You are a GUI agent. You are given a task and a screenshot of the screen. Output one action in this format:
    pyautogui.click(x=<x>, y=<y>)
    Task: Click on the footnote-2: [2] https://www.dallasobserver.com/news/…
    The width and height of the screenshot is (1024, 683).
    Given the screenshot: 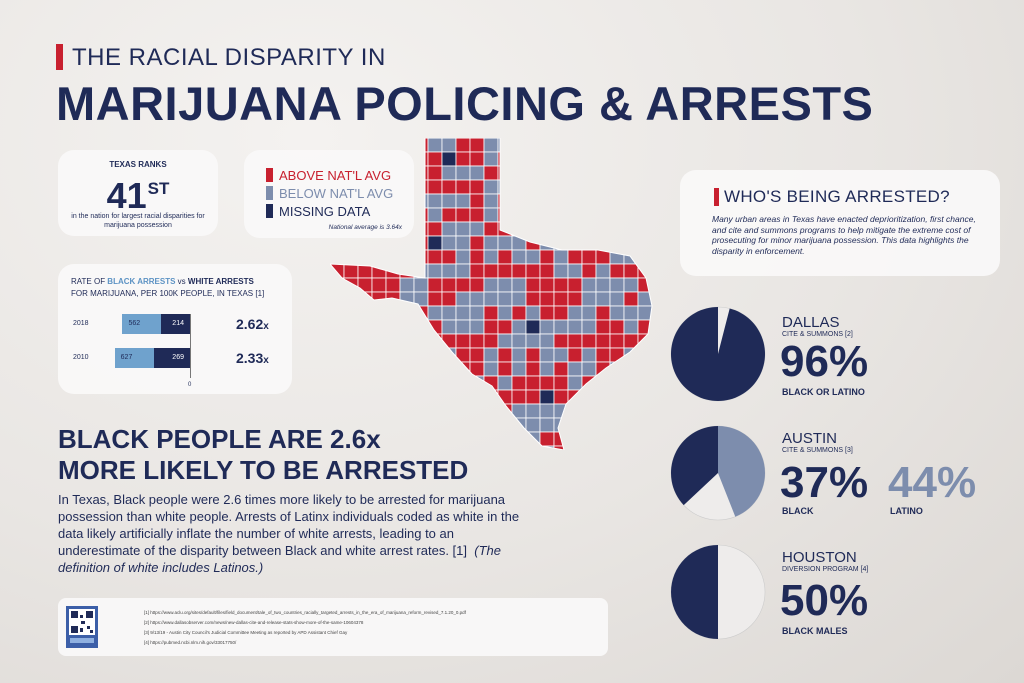 What is the action you would take?
    pyautogui.click(x=254, y=622)
    